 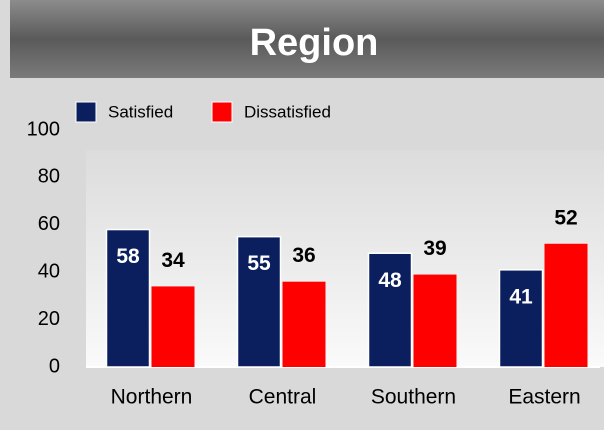 What do you see at coordinates (287, 111) in the screenshot?
I see `legend-label: Dissatisfied` at bounding box center [287, 111].